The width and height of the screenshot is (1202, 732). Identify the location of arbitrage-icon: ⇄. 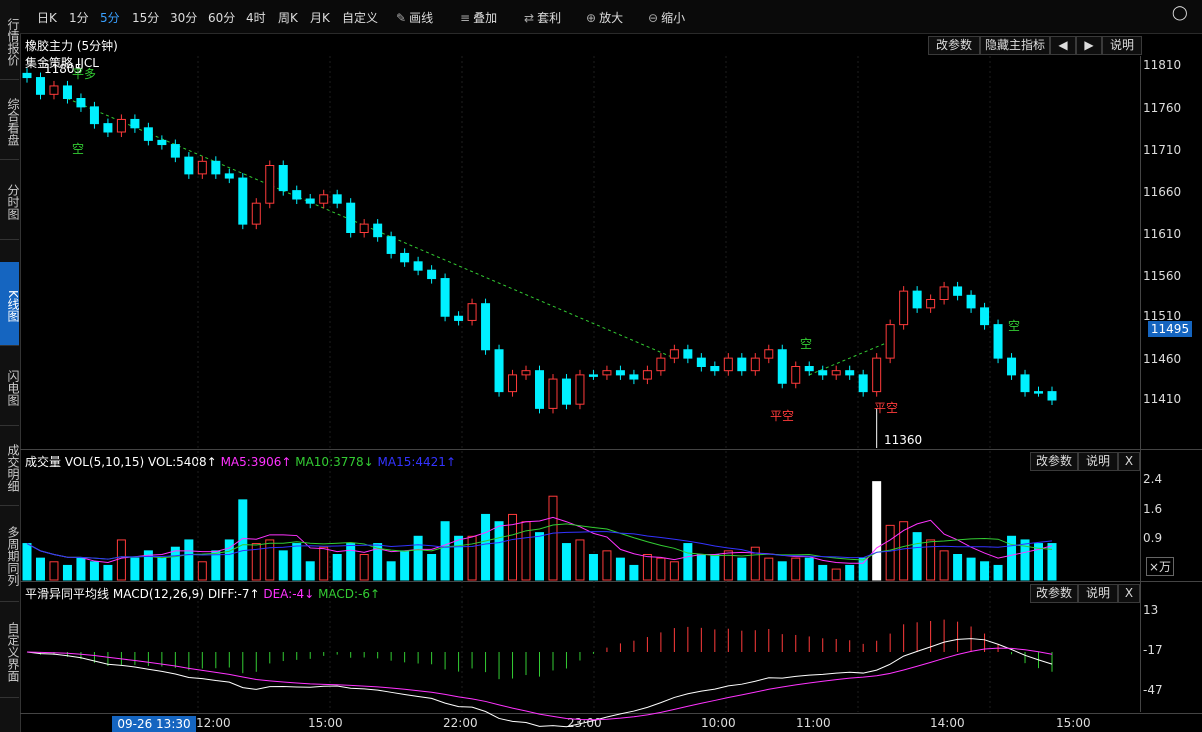
(529, 18).